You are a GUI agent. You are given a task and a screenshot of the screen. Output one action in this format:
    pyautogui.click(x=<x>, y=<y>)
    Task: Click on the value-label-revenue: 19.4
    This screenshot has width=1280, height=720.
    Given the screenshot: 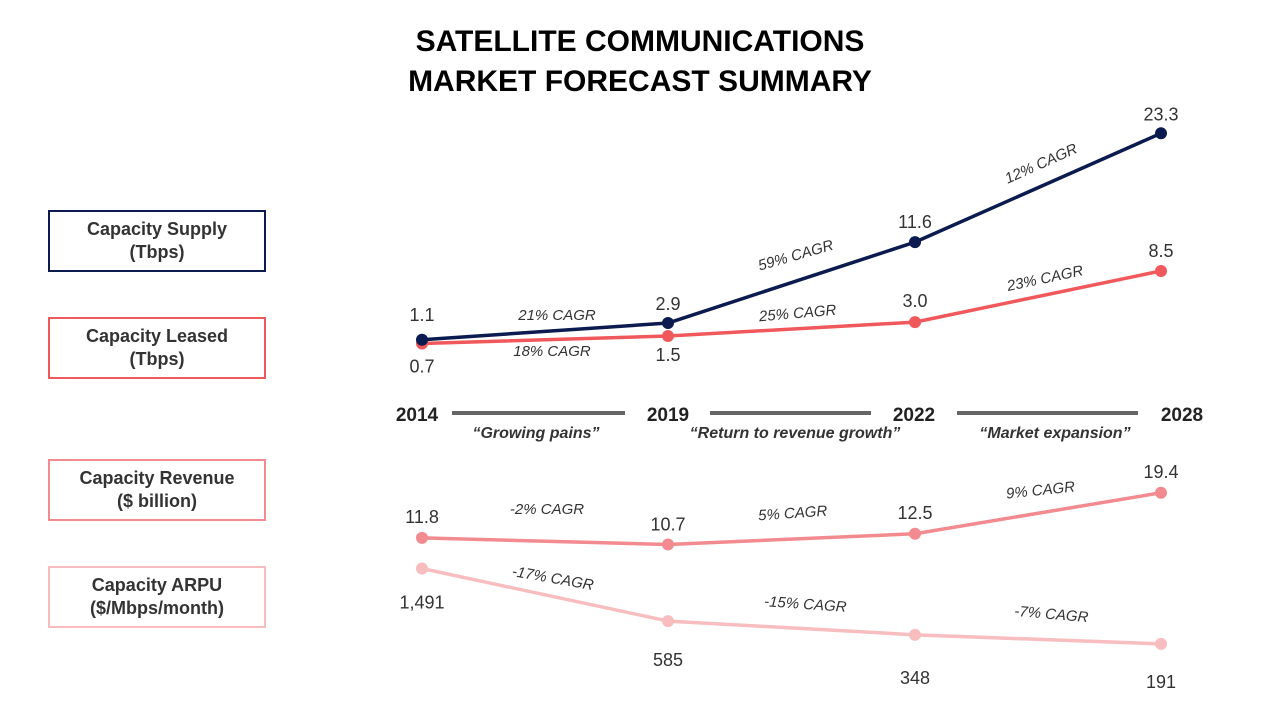 What is the action you would take?
    pyautogui.click(x=1160, y=472)
    